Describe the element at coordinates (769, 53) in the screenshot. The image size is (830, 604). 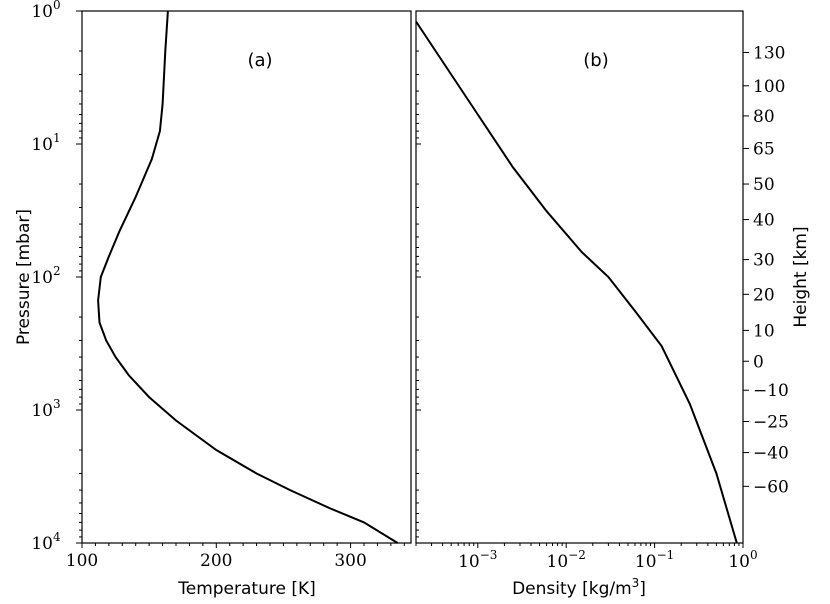
I see `height-tick-label: 130` at that location.